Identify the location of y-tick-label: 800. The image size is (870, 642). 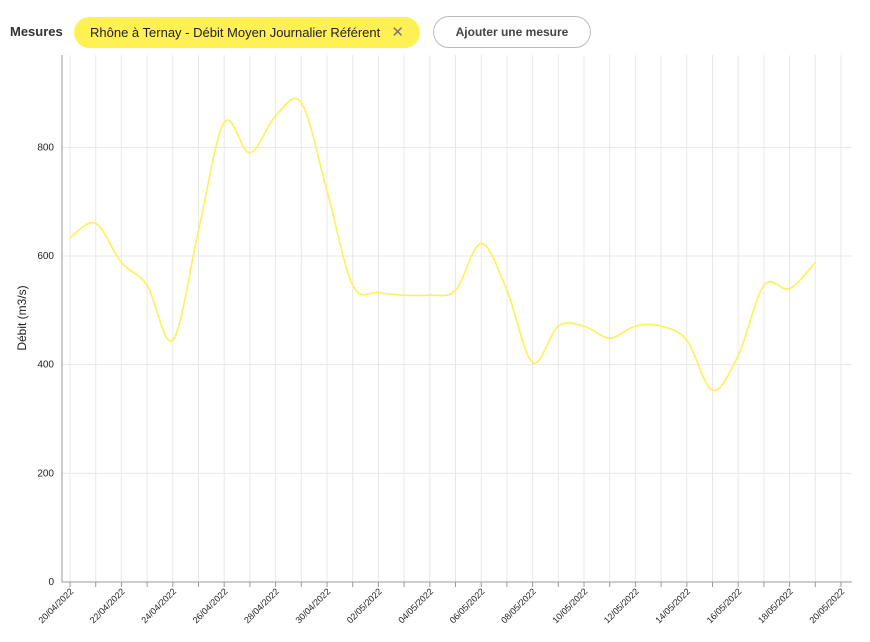
(45, 147).